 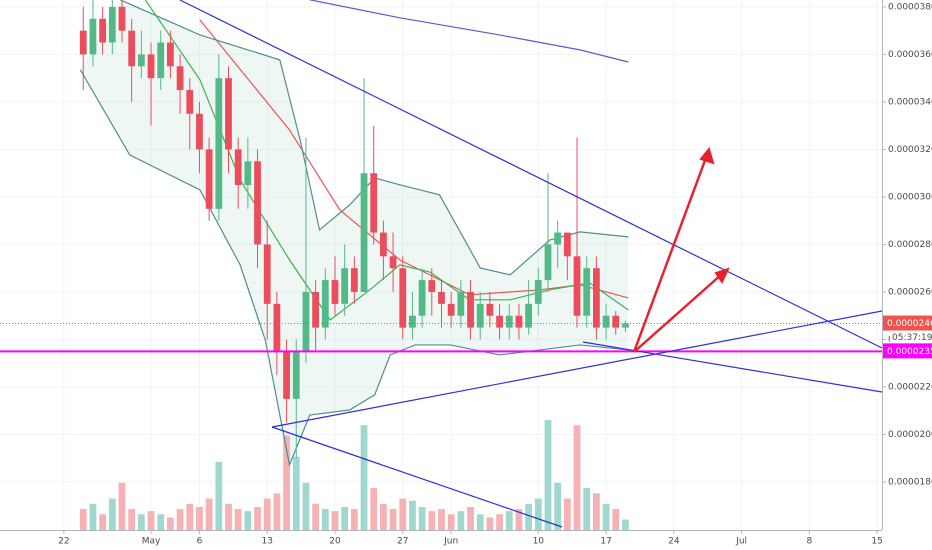 I want to click on y-tick-label: 0.00003200, so click(x=910, y=150).